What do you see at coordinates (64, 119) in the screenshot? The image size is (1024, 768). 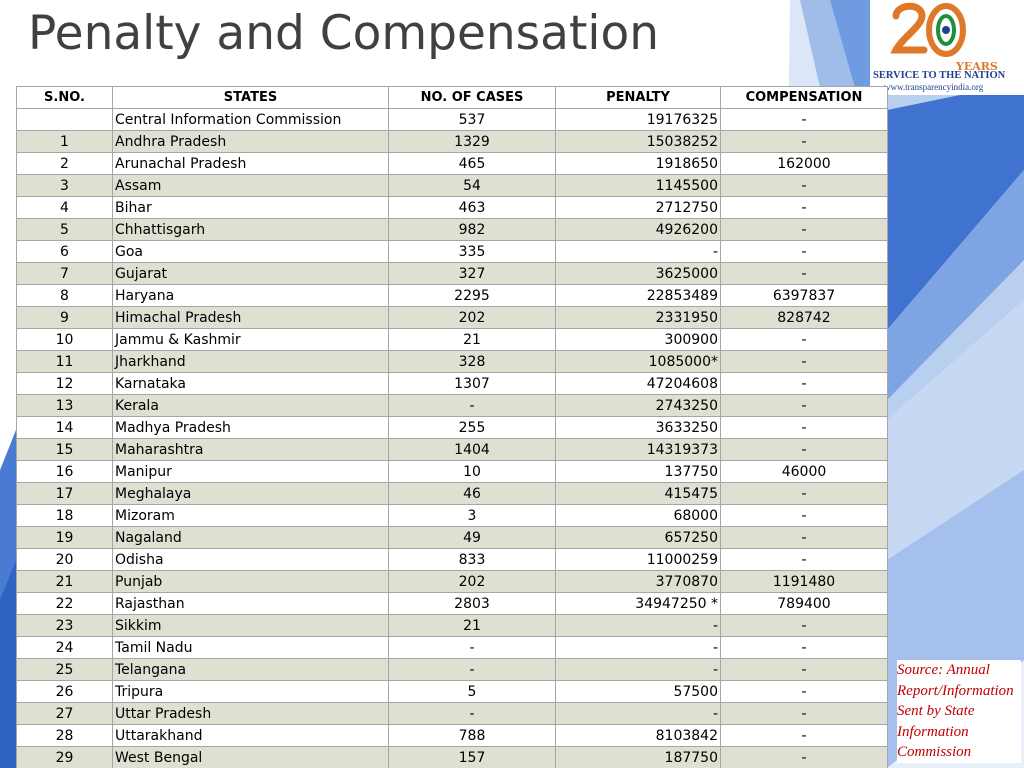 I see `cell-sno` at bounding box center [64, 119].